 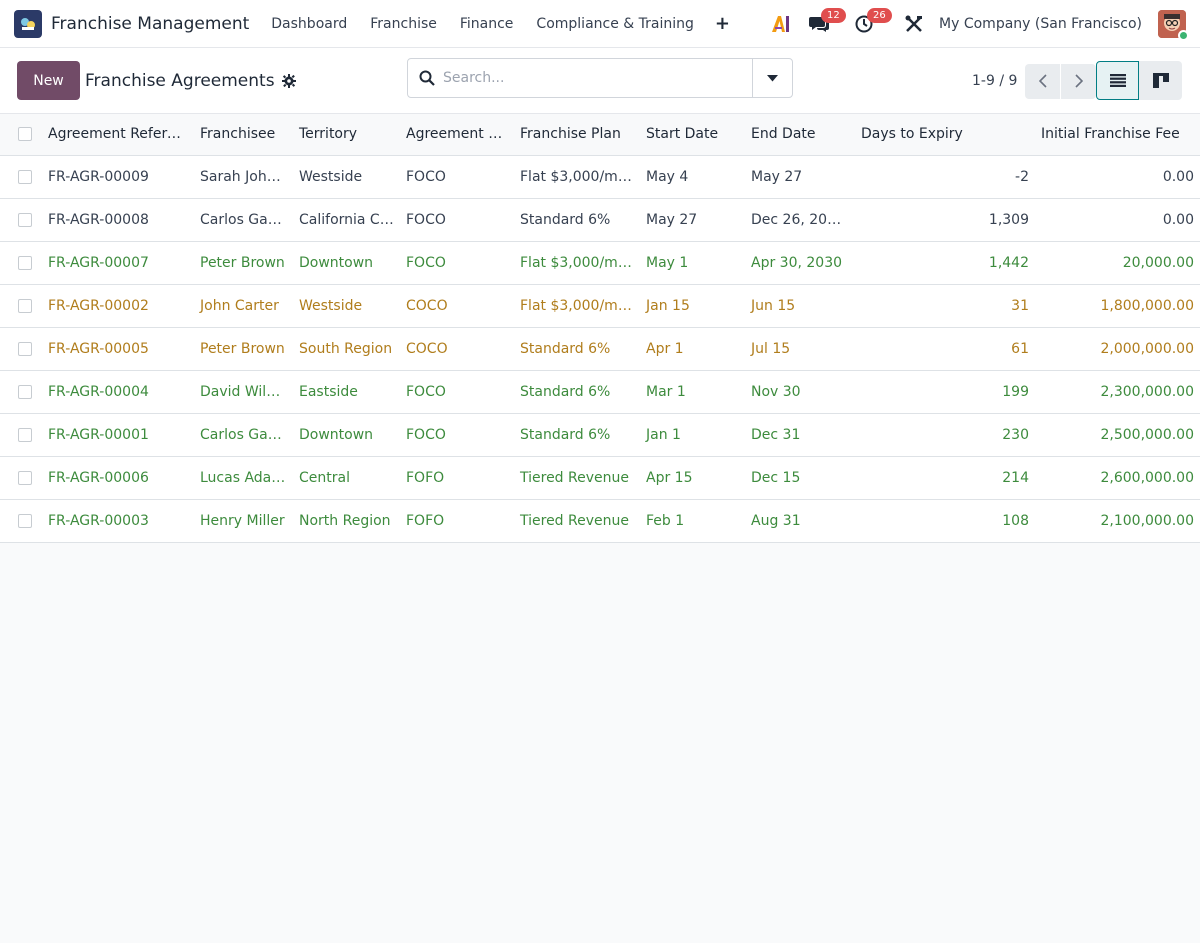 What do you see at coordinates (665, 348) in the screenshot?
I see `cell-start-date: Apr 1` at bounding box center [665, 348].